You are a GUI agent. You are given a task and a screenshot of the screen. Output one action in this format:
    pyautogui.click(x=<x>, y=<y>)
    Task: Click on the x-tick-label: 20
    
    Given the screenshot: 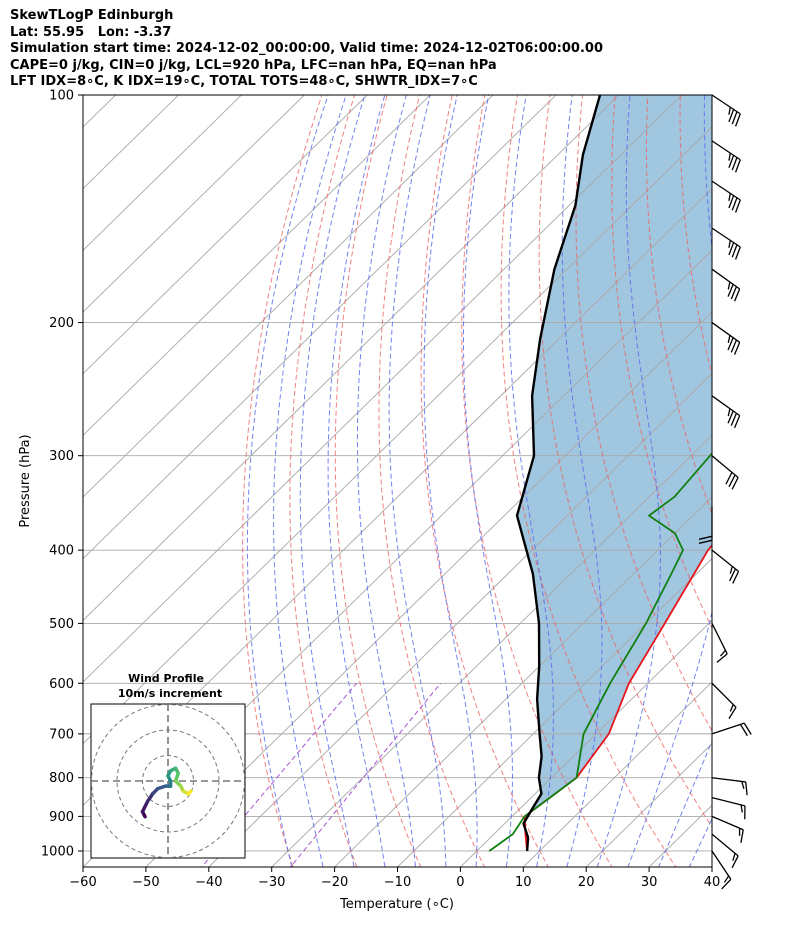 What is the action you would take?
    pyautogui.click(x=586, y=882)
    